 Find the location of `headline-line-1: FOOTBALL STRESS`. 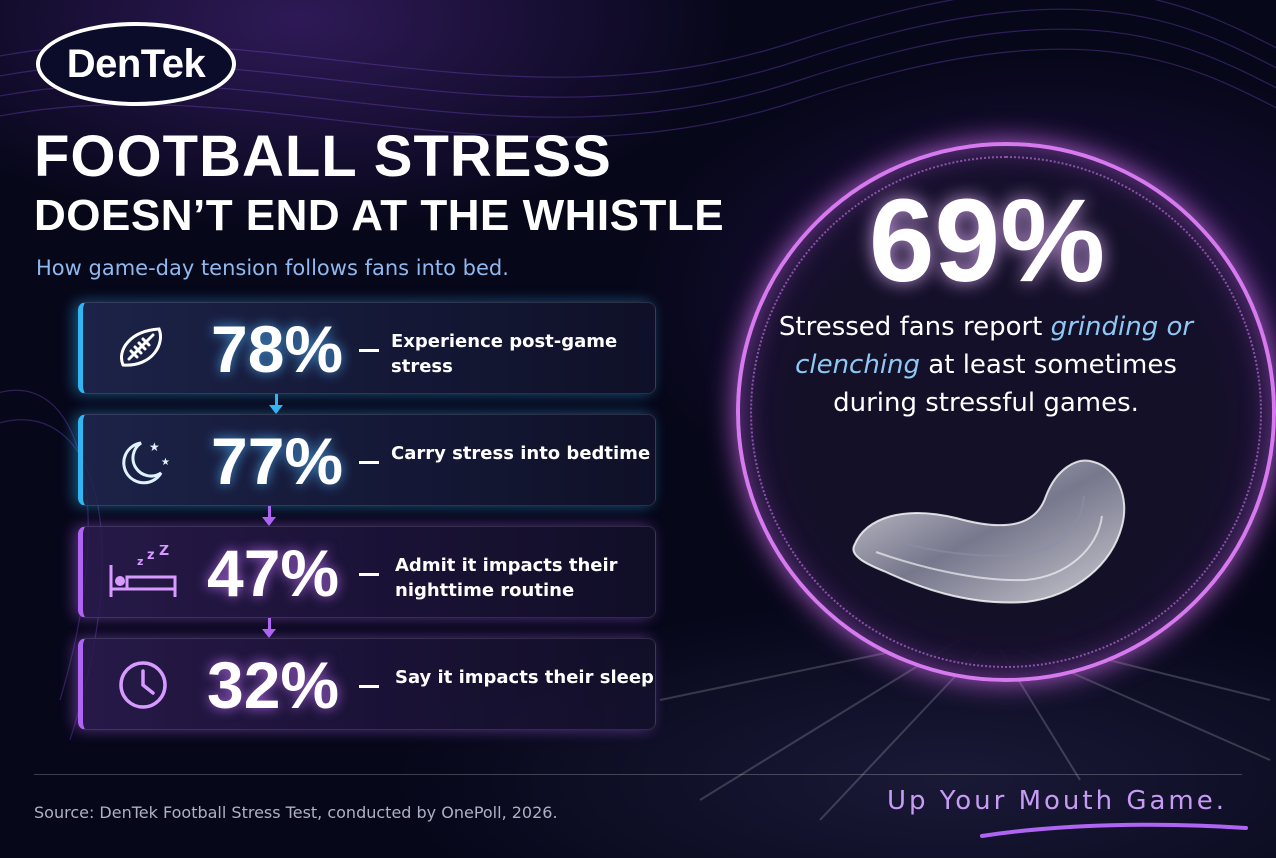

headline-line-1: FOOTBALL STRESS is located at coordinates (323, 156).